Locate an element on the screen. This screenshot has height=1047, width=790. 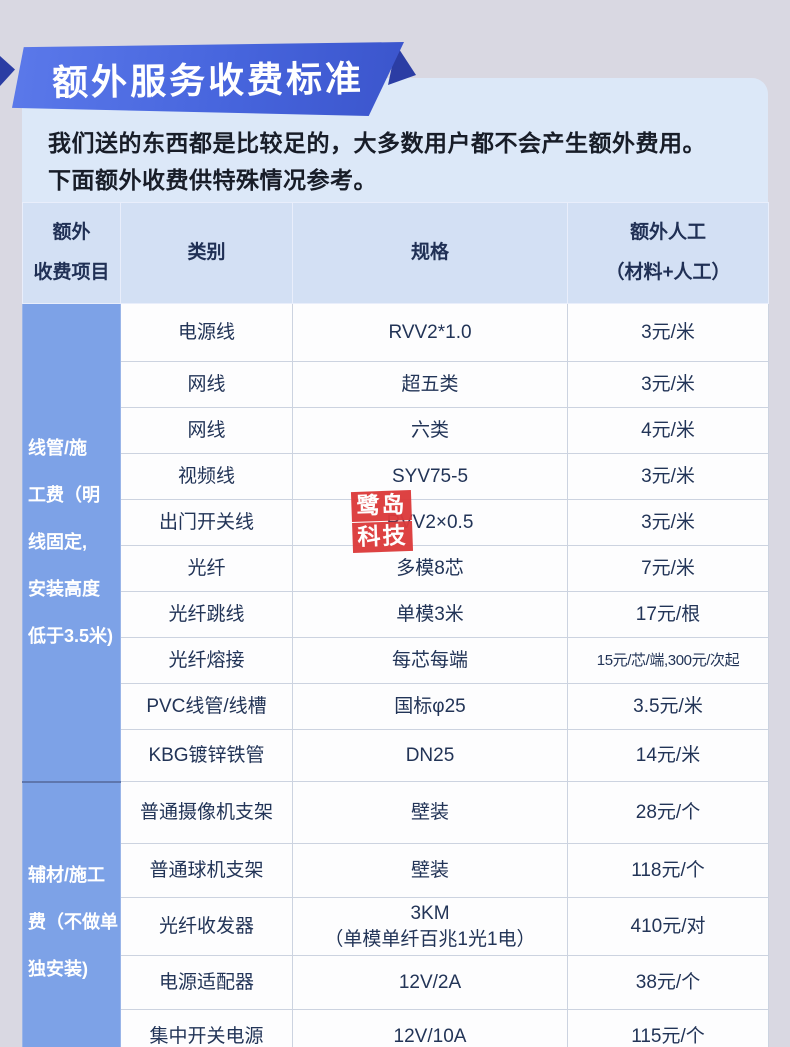
price-cell: 17元/根 is located at coordinates (668, 614).